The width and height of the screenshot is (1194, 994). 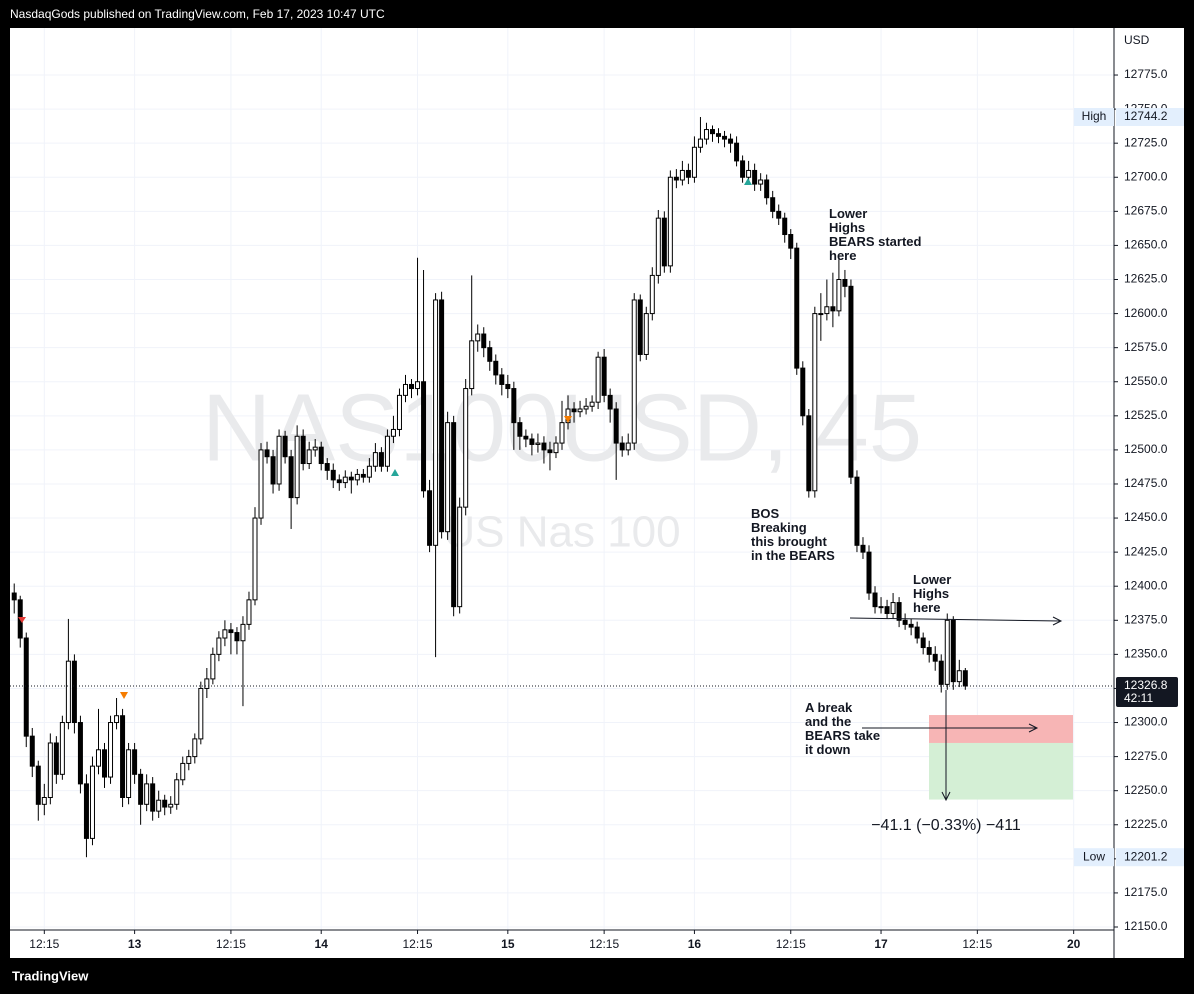 I want to click on annotation: BOS Breaking this brought in the BEARS, so click(x=793, y=534).